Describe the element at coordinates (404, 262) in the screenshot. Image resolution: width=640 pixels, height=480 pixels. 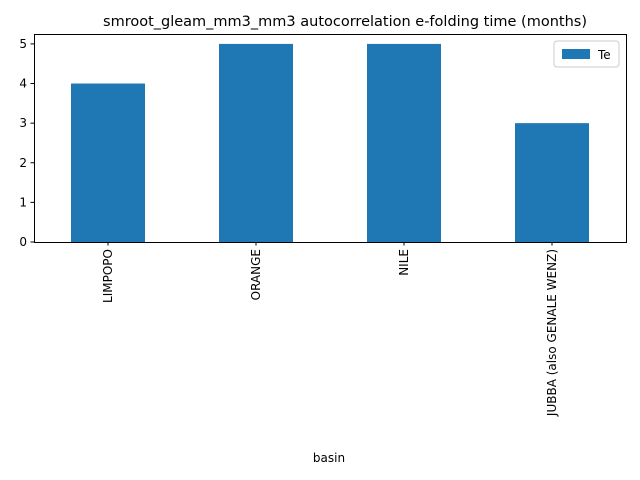
I see `x-tick-label: NILE` at that location.